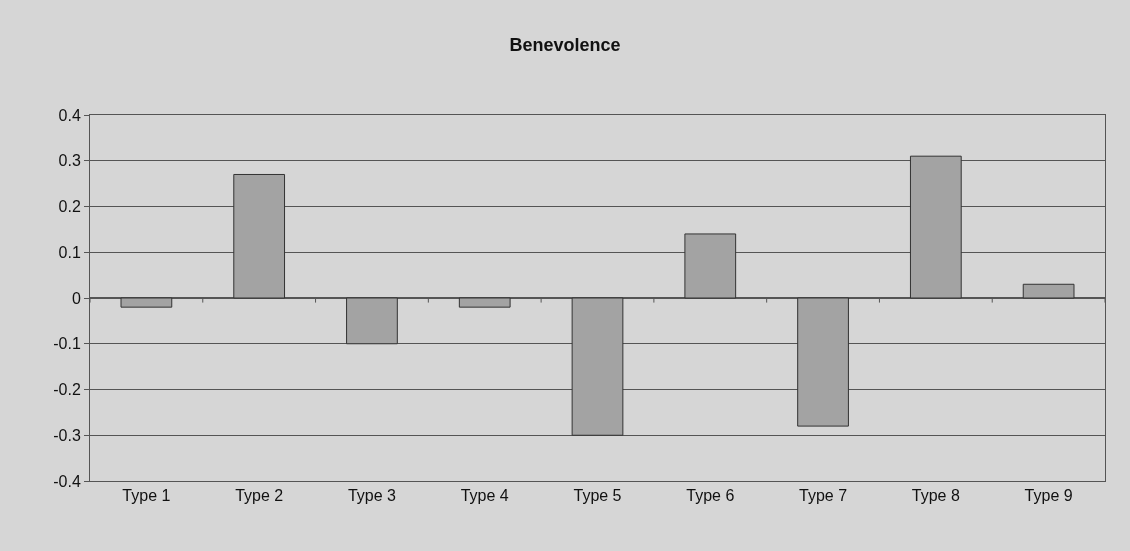 Image resolution: width=1130 pixels, height=551 pixels. What do you see at coordinates (67, 435) in the screenshot?
I see `y-tick-label: -0.3` at bounding box center [67, 435].